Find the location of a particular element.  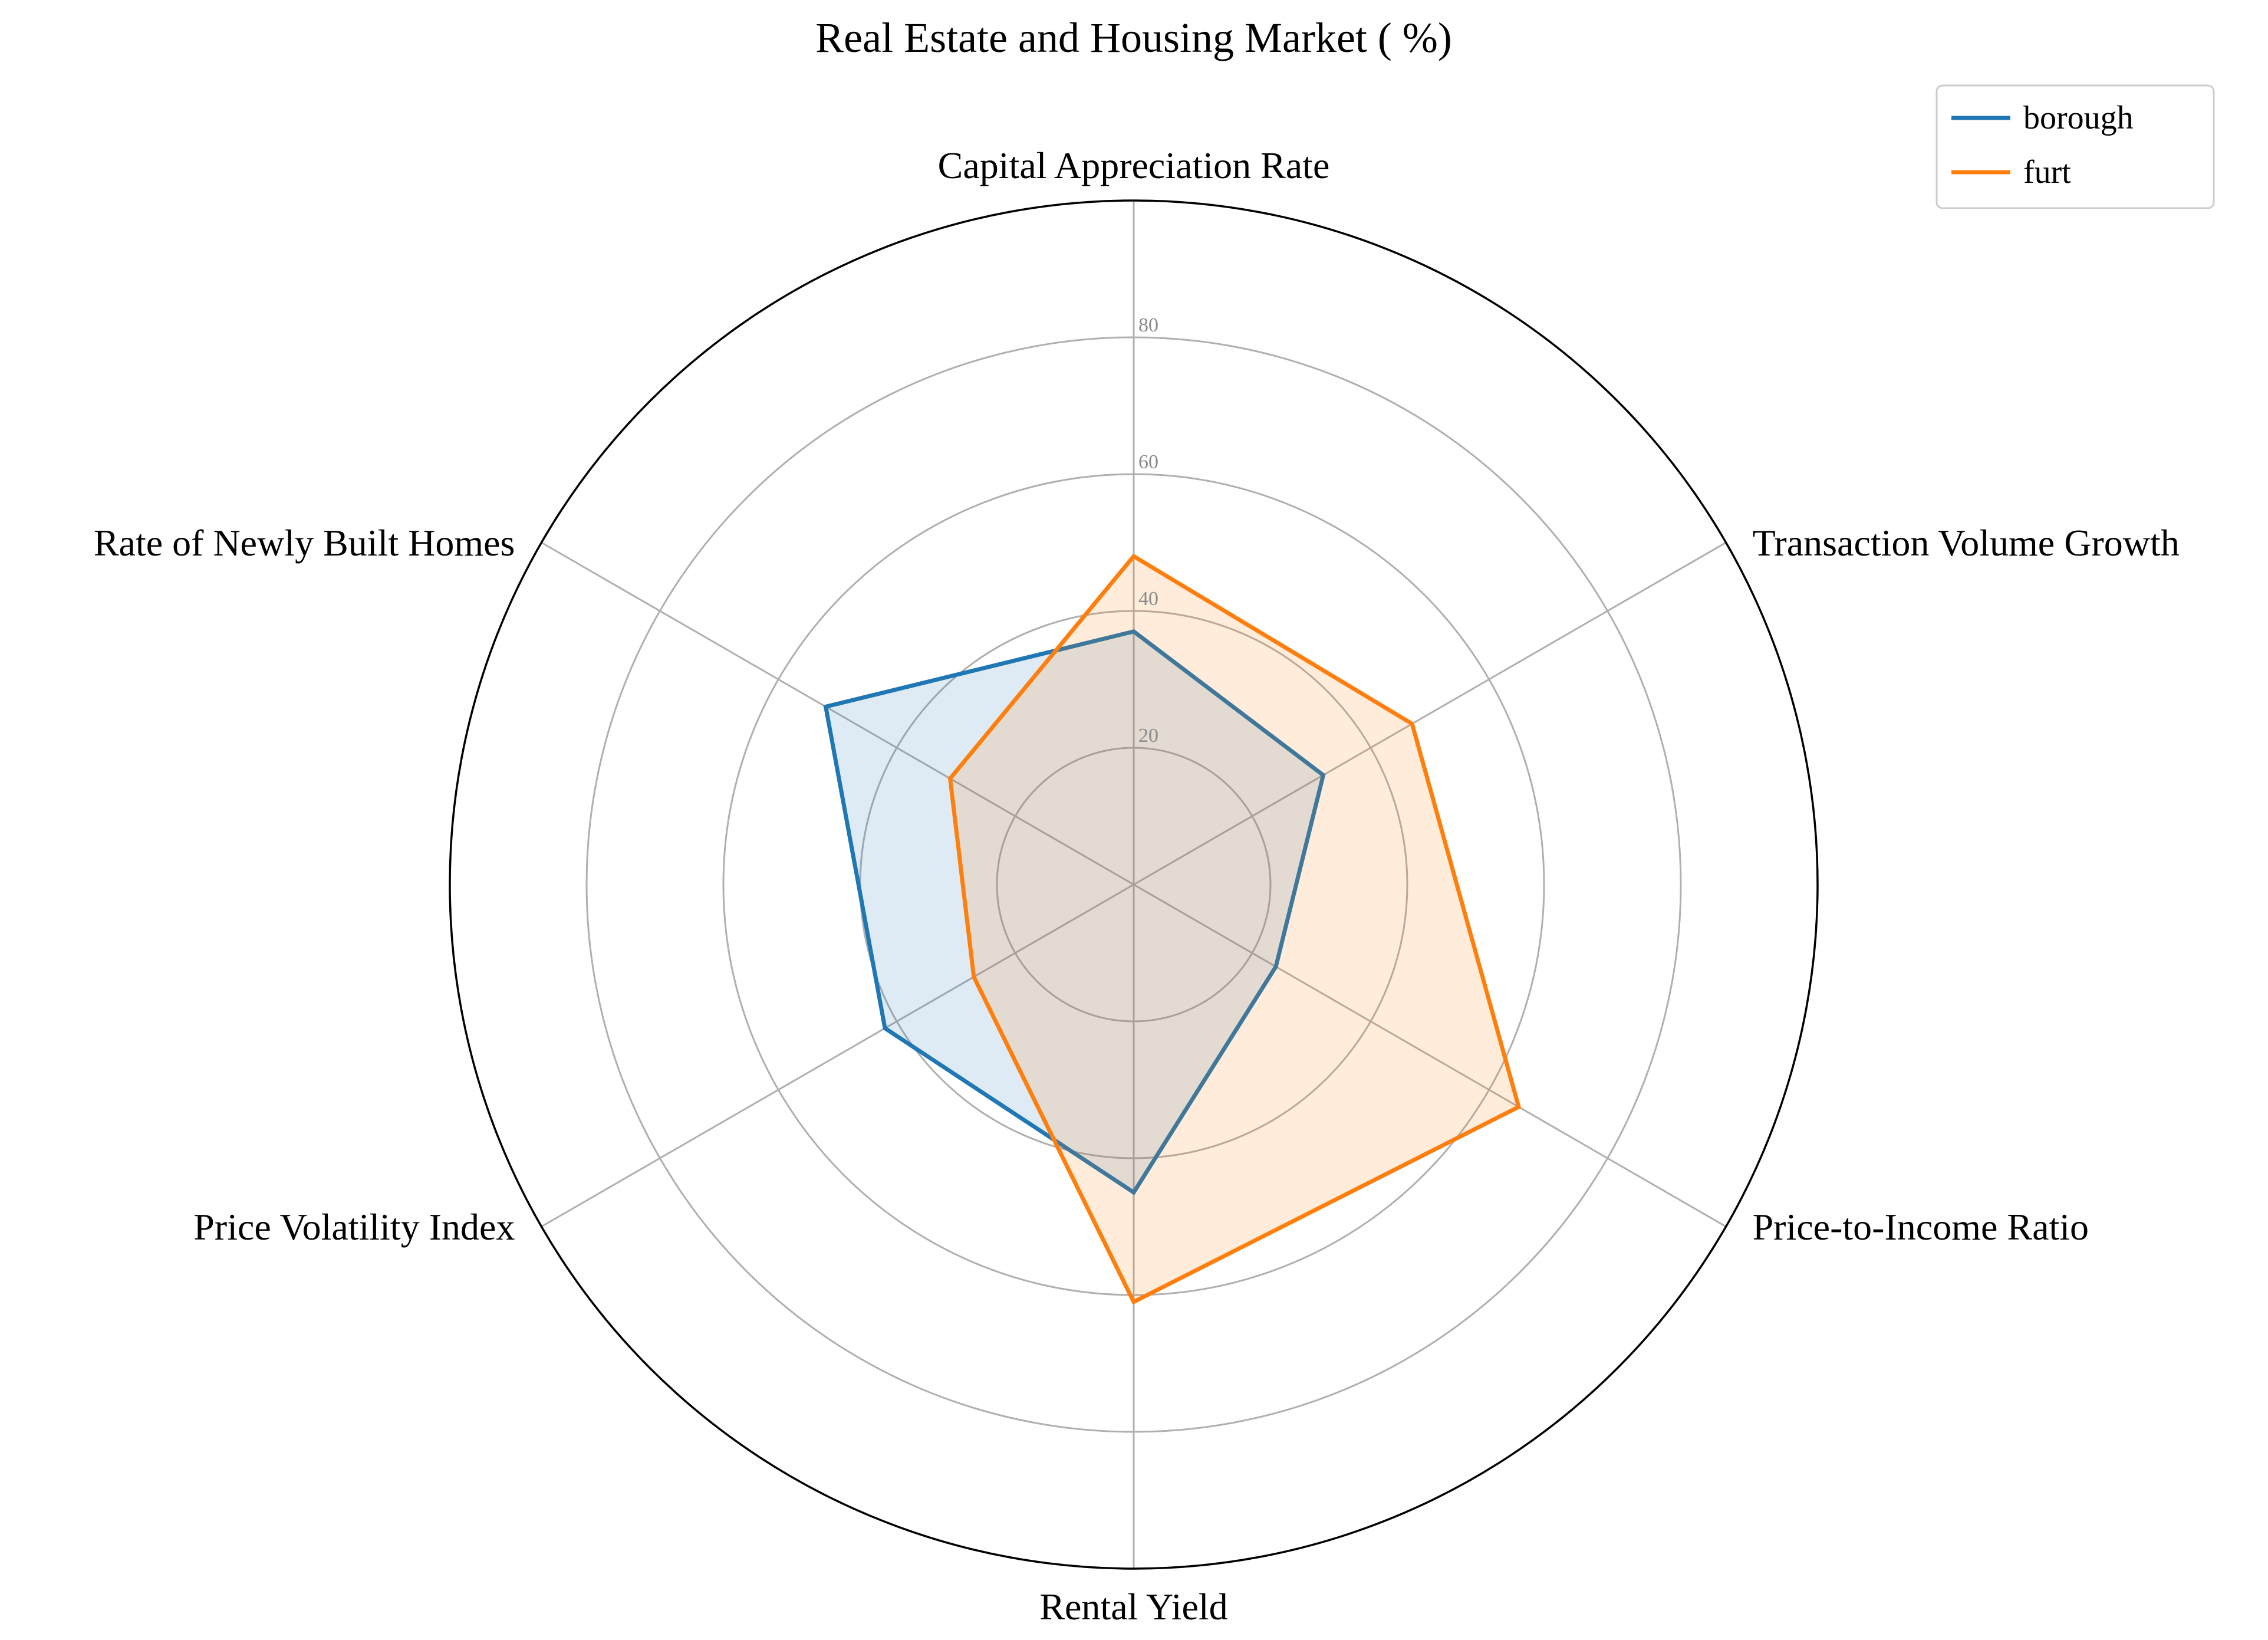

tick-labels: 20 40 60 80 is located at coordinates (1148, 530).